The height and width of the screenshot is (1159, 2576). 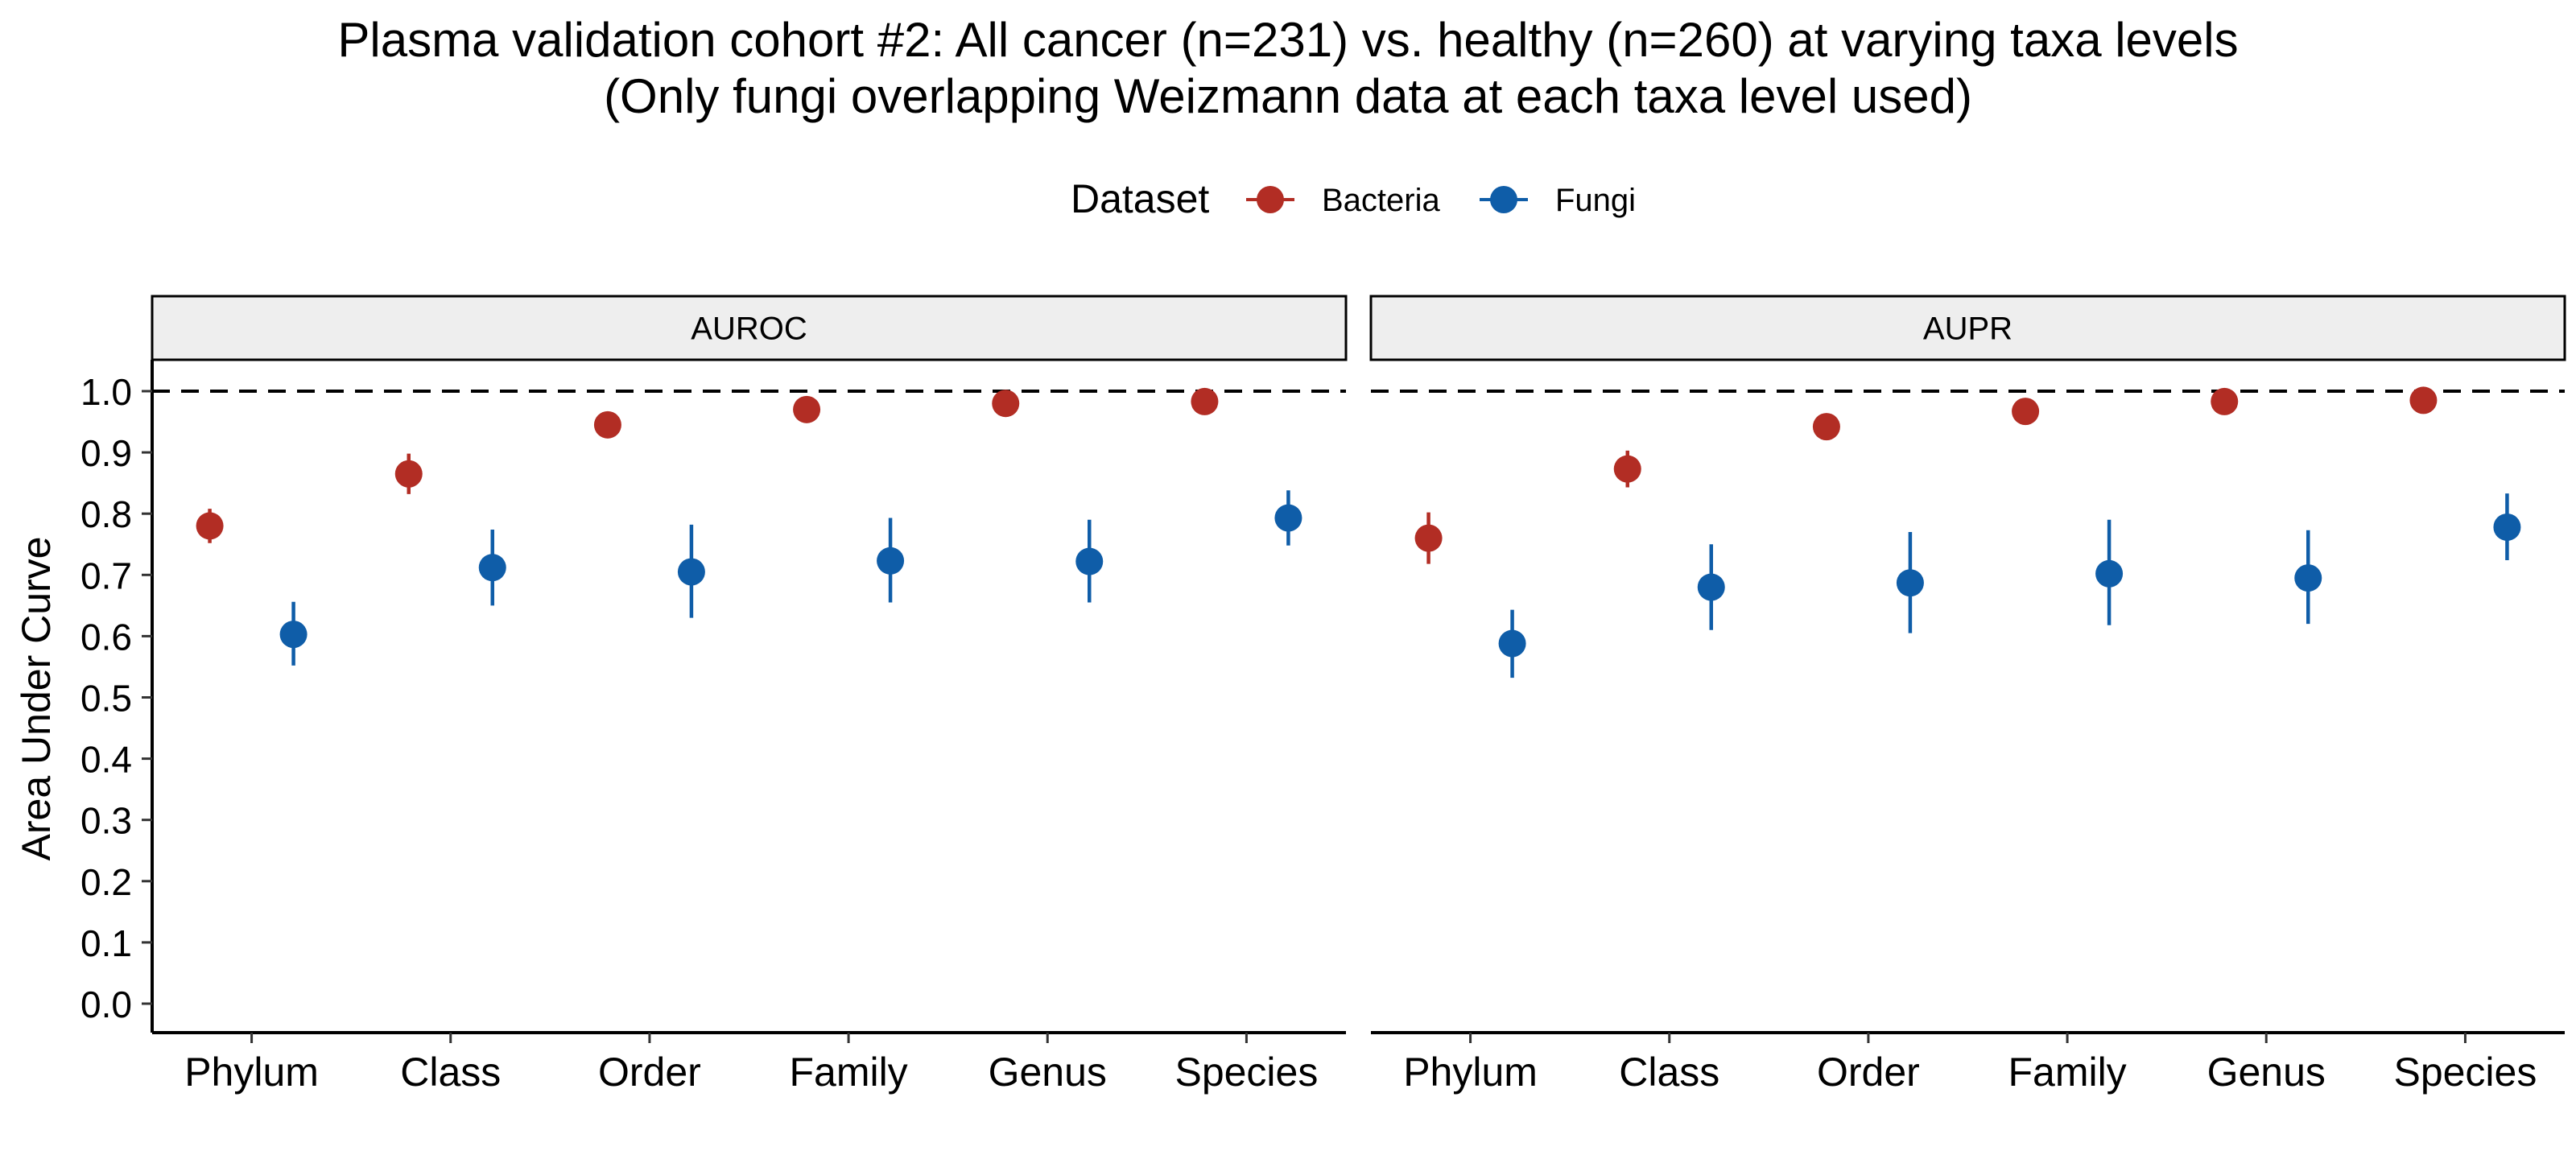 I want to click on legend-label-bacteria: Bacteria, so click(x=1381, y=200).